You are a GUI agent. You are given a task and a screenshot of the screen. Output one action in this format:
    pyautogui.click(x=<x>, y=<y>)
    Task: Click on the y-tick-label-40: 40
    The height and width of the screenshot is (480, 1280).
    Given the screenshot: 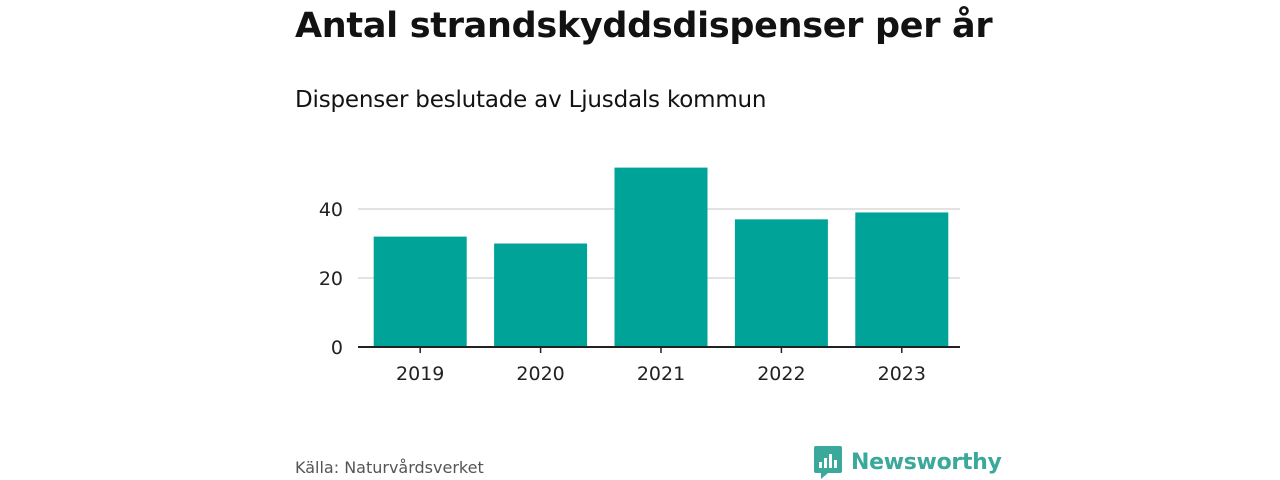 What is the action you would take?
    pyautogui.click(x=331, y=210)
    